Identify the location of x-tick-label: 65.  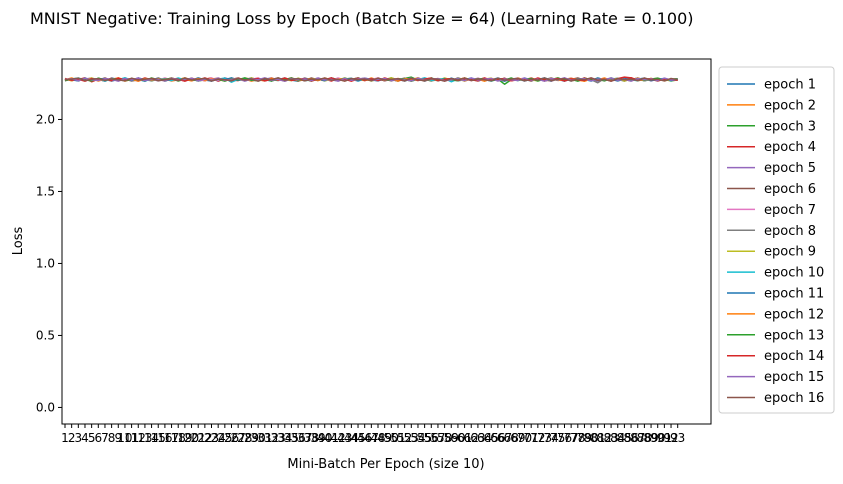
(491, 438).